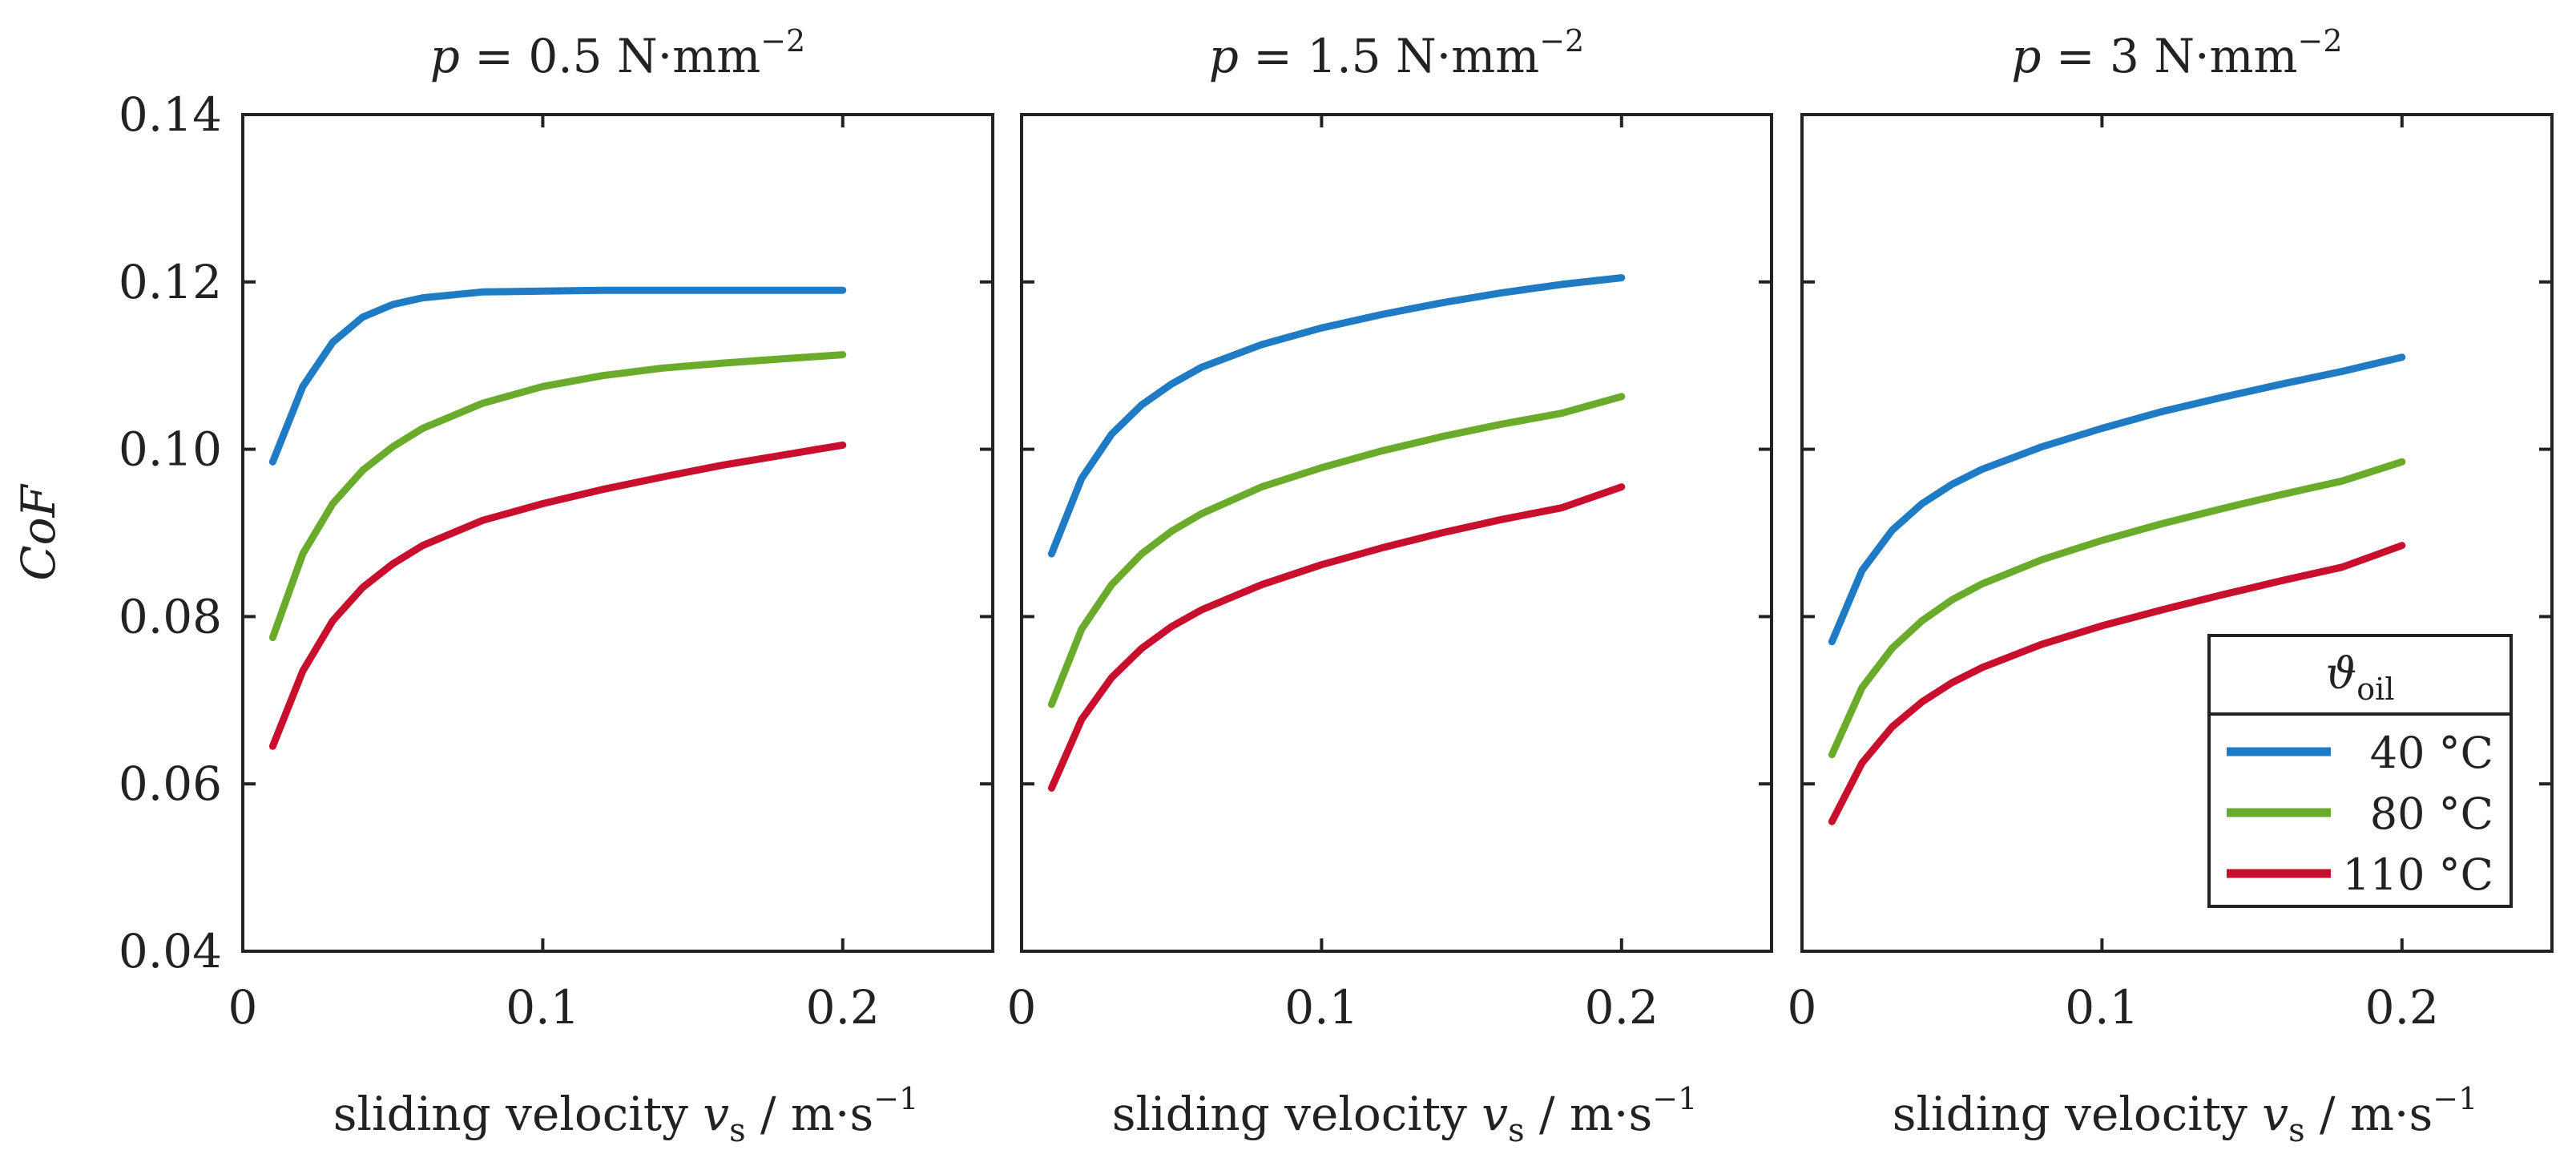  Describe the element at coordinates (2176, 53) in the screenshot. I see `panel-title: p = 3 N·mm−2` at that location.